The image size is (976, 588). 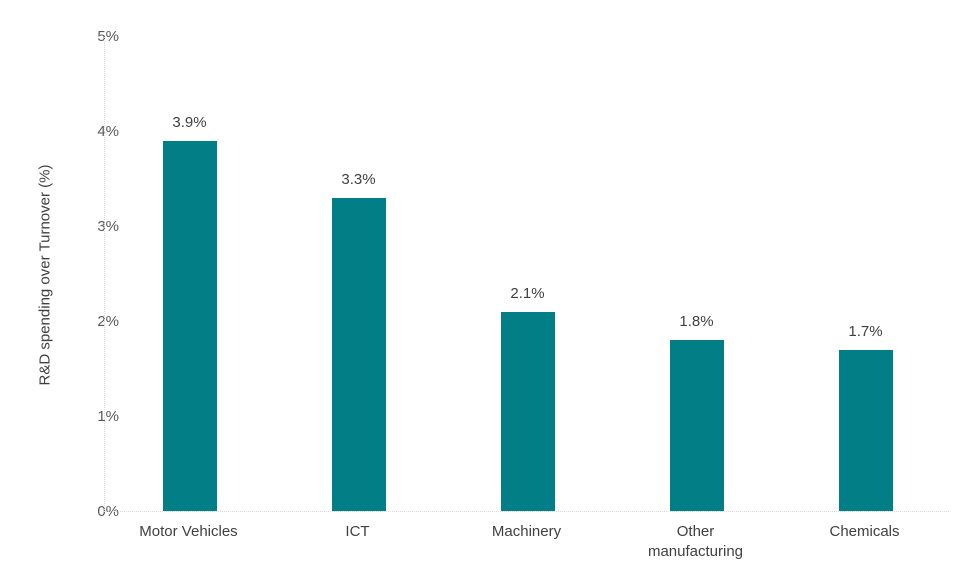 I want to click on bar-value-label: 3.9%, so click(x=189, y=122).